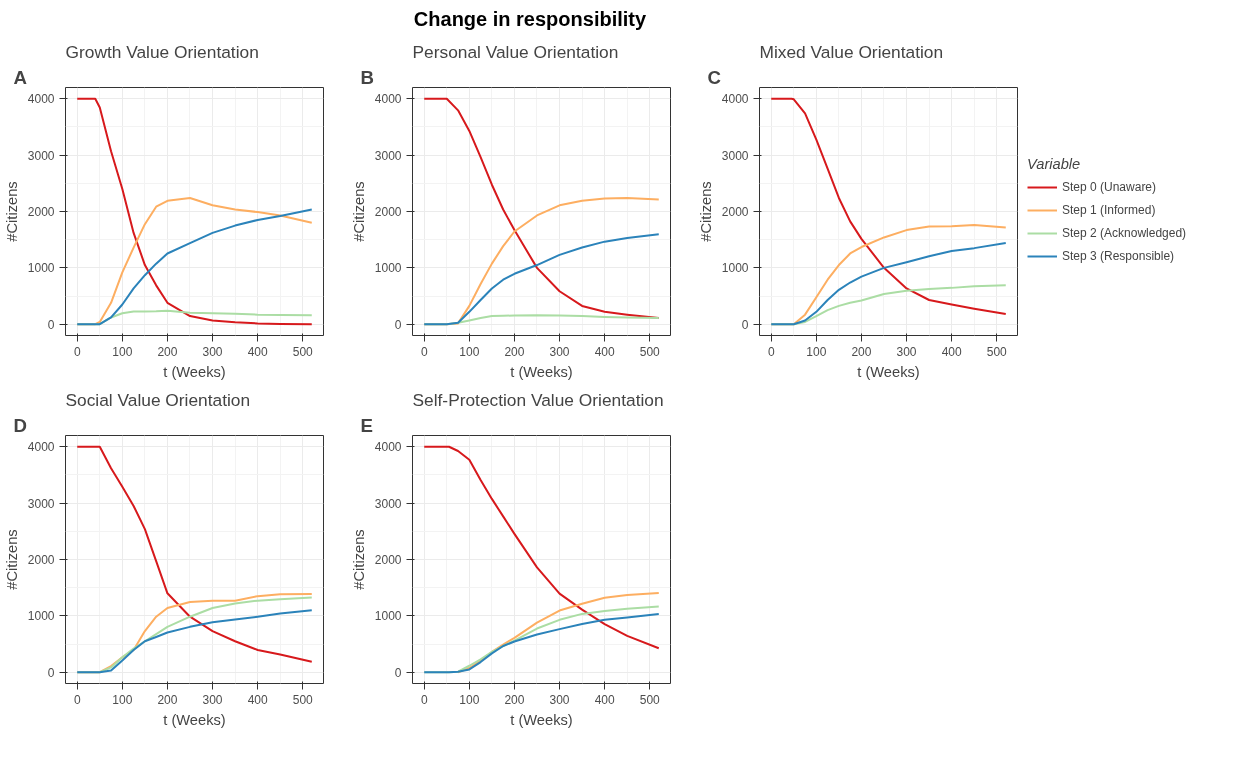 This screenshot has height=771, width=1252. Describe the element at coordinates (1109, 187) in the screenshot. I see `legend-label: Step 0 (Unaware)` at that location.